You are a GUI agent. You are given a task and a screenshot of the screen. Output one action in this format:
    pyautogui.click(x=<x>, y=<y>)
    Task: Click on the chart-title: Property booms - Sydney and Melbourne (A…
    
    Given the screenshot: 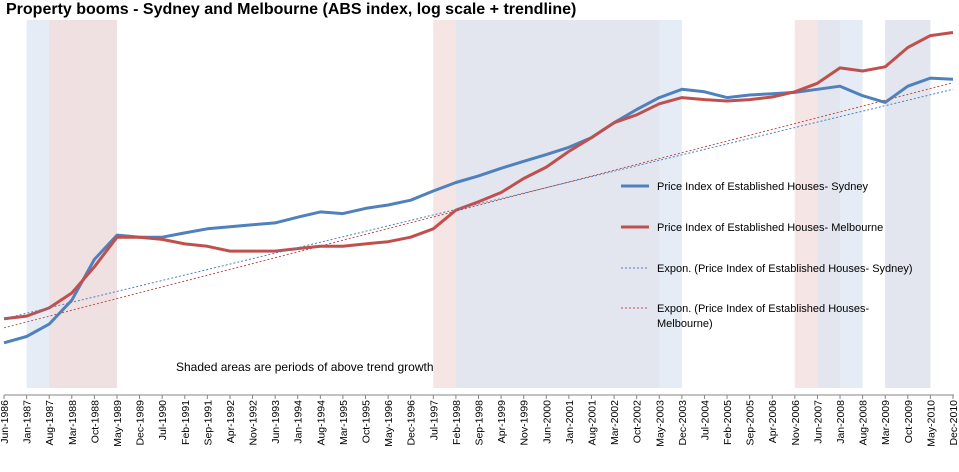 What is the action you would take?
    pyautogui.click(x=291, y=9)
    